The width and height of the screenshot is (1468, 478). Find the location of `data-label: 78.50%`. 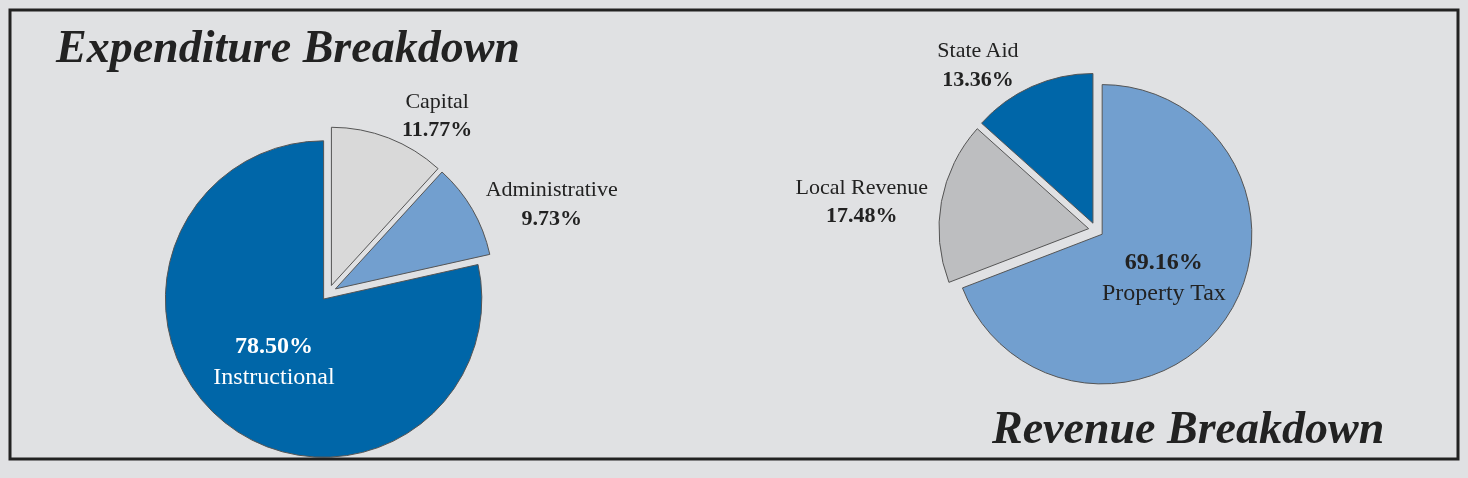

data-label: 78.50% is located at coordinates (273, 345).